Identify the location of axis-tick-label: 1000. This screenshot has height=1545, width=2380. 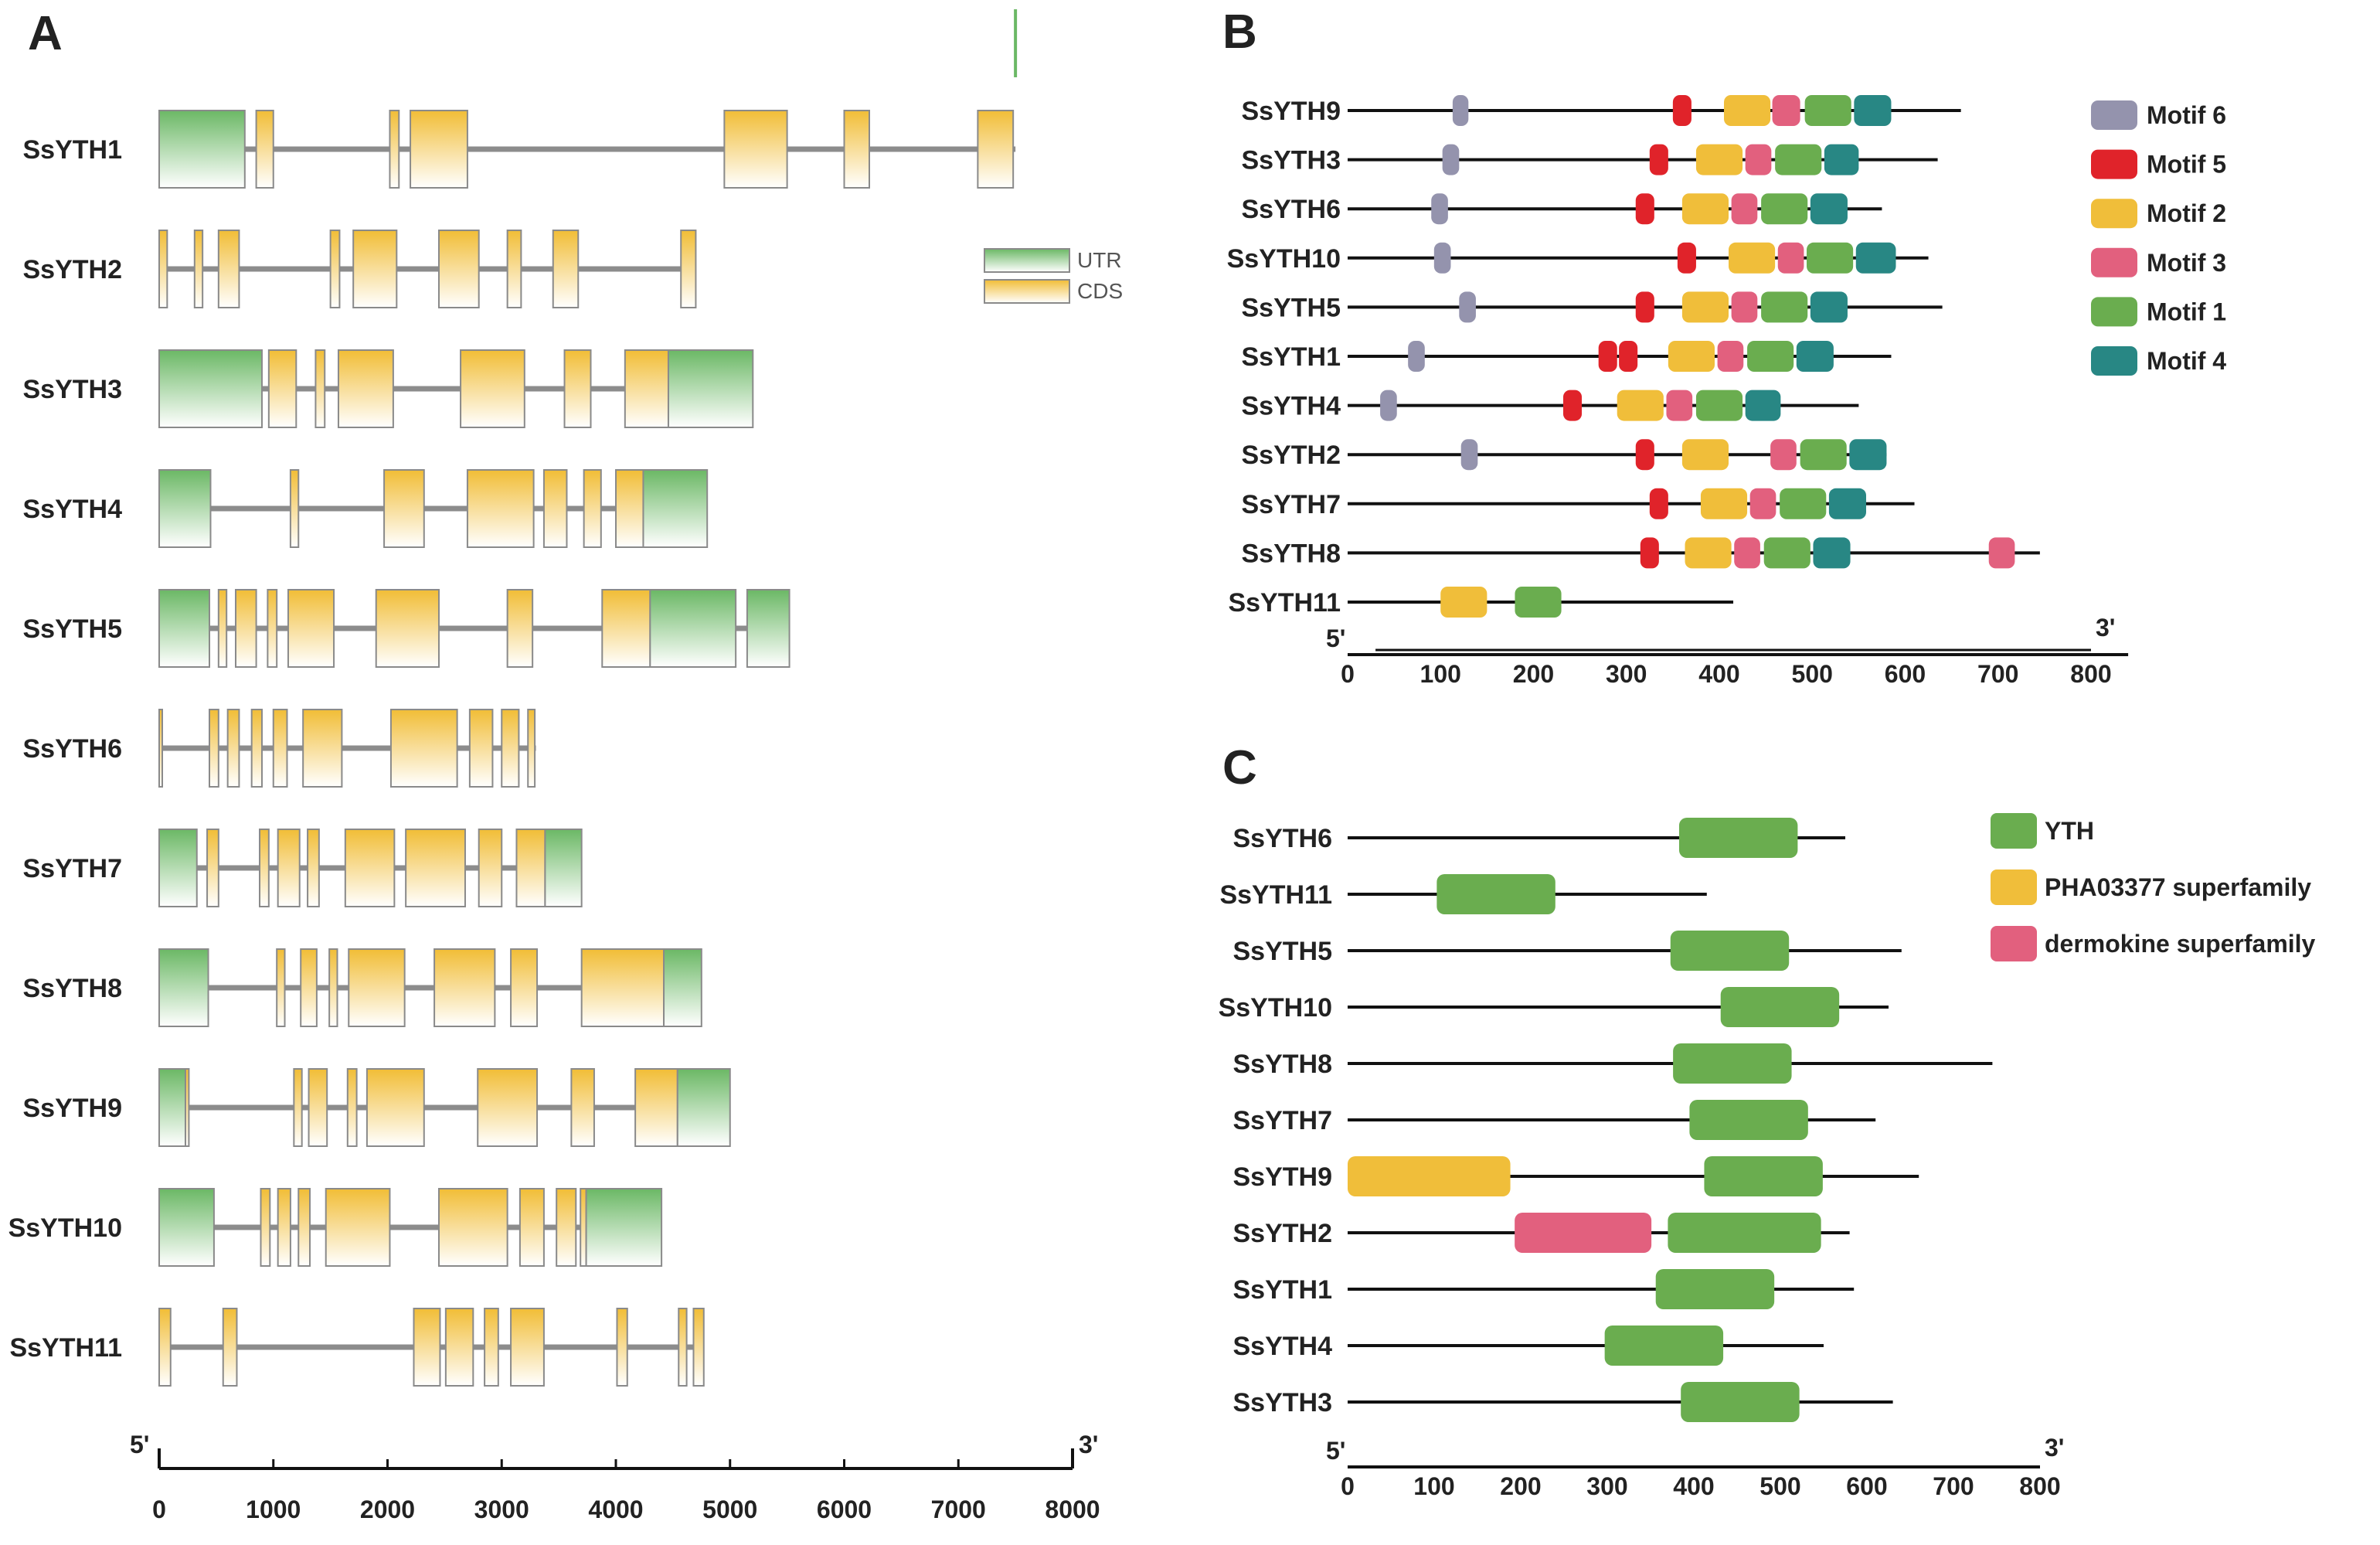
(273, 1510).